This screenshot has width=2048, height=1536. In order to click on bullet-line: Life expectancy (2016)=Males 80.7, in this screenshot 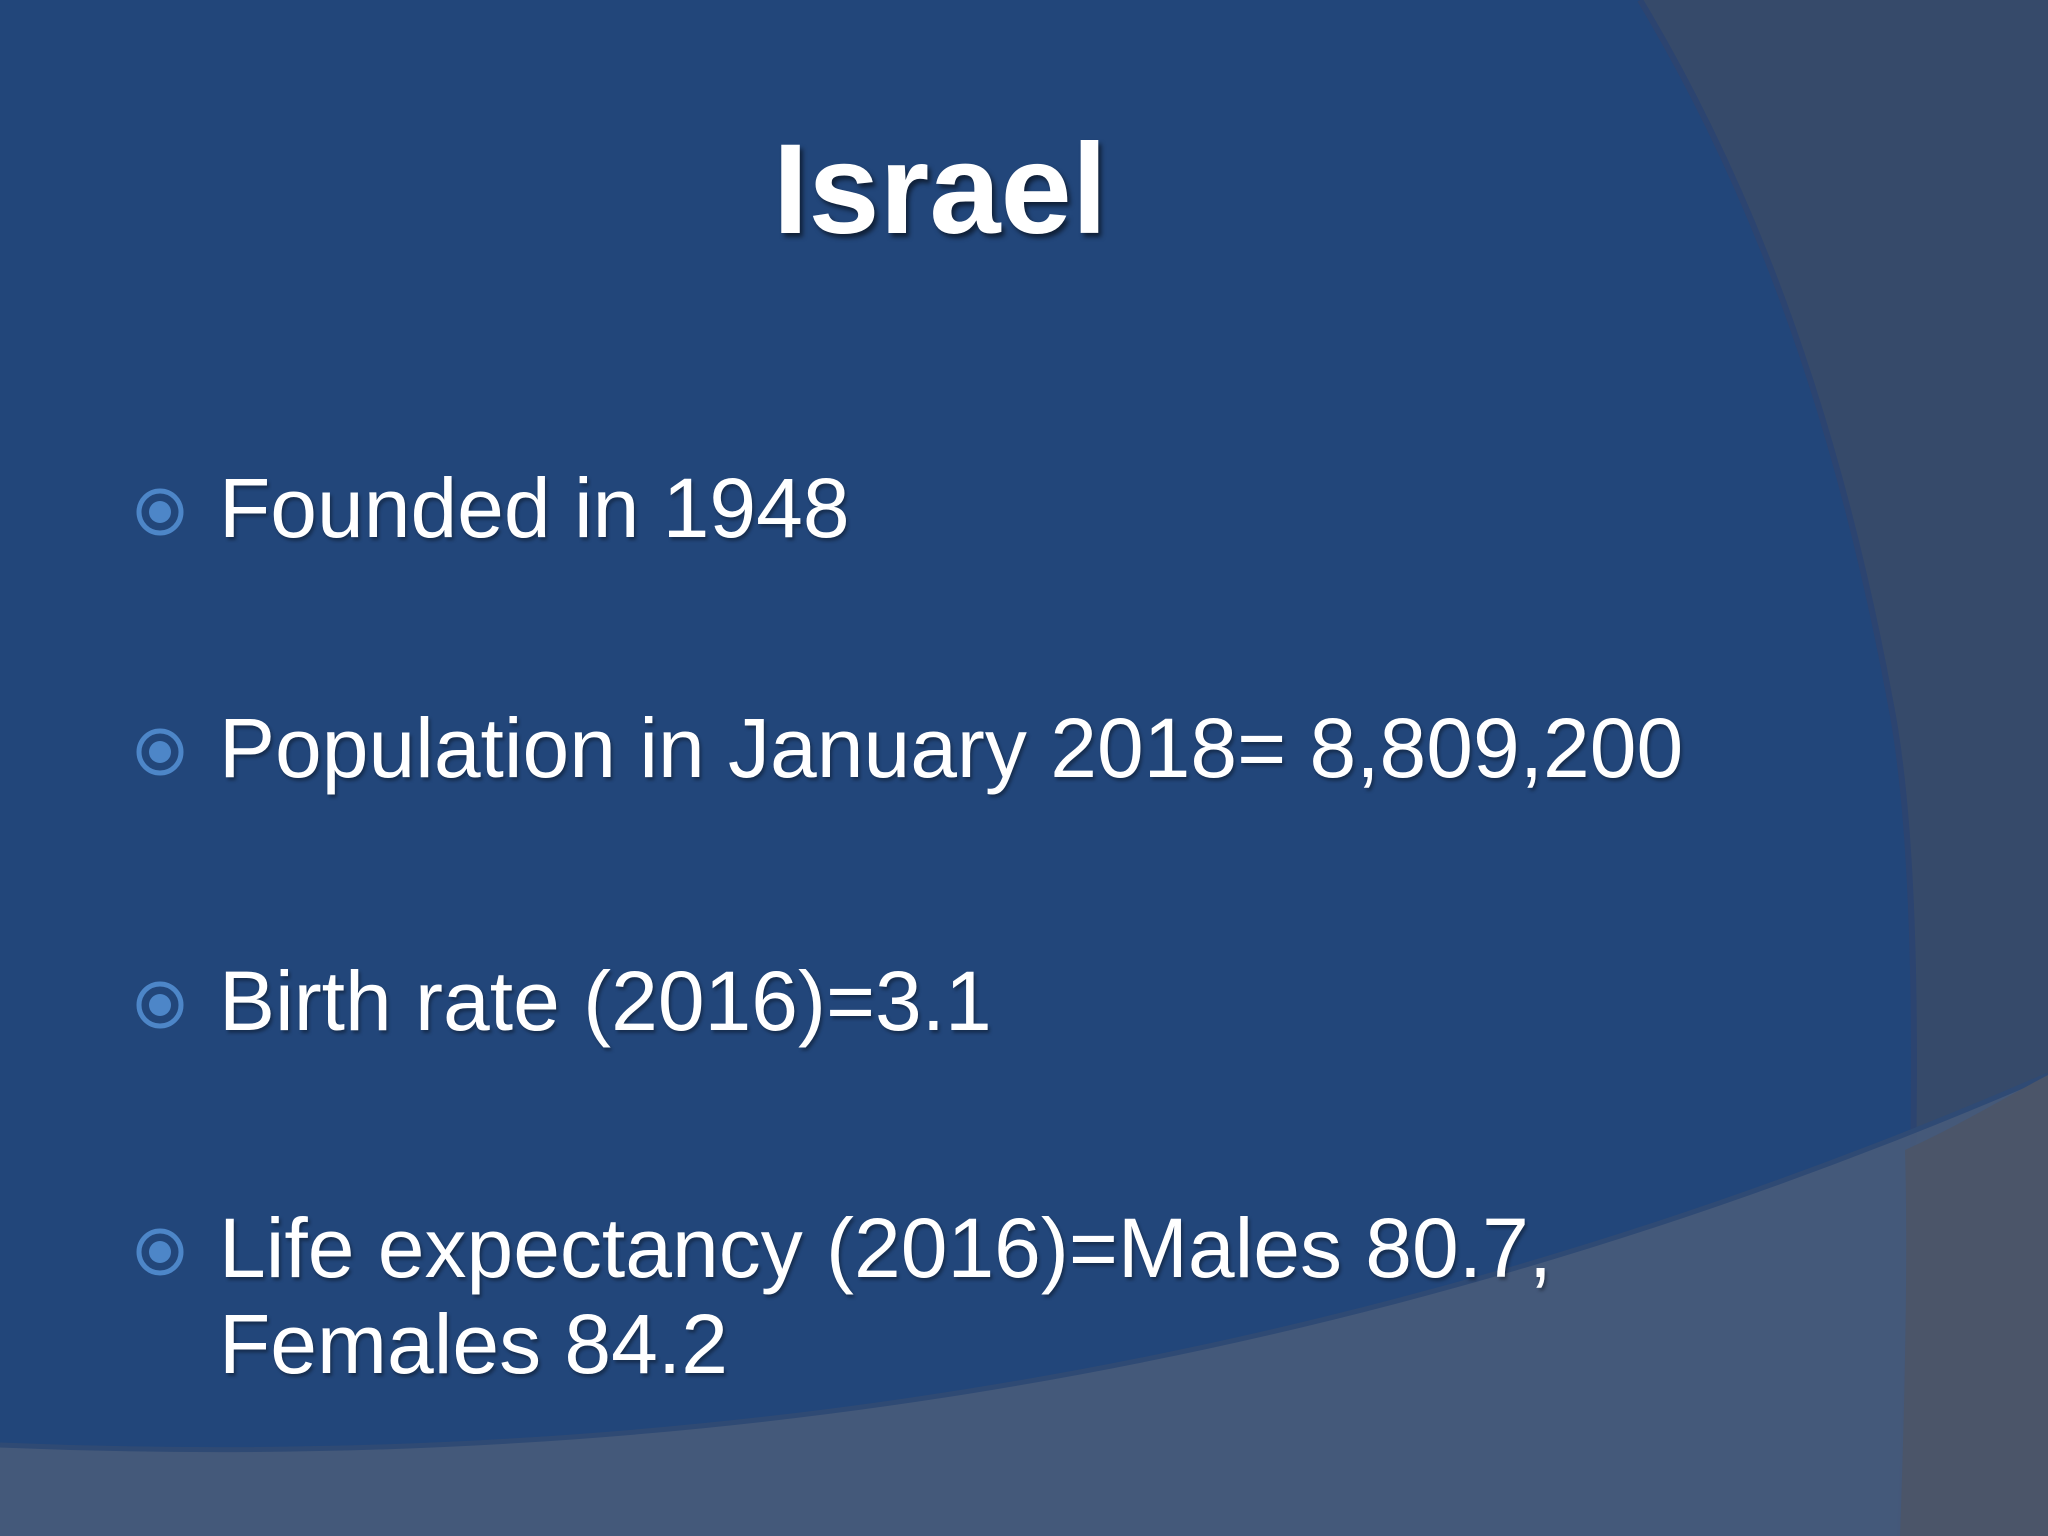, I will do `click(886, 1248)`.